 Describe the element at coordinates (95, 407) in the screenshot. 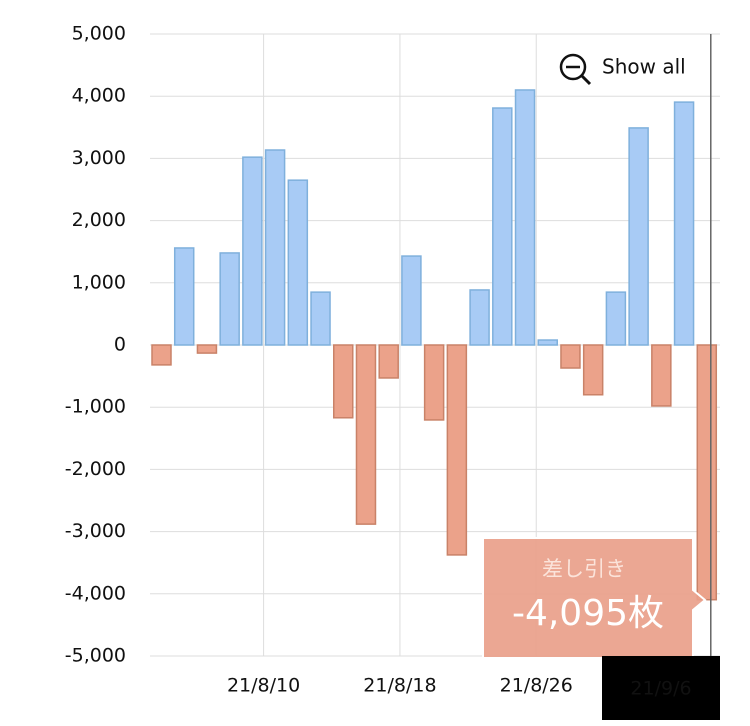

I see `y-tick-label: -1,000` at that location.